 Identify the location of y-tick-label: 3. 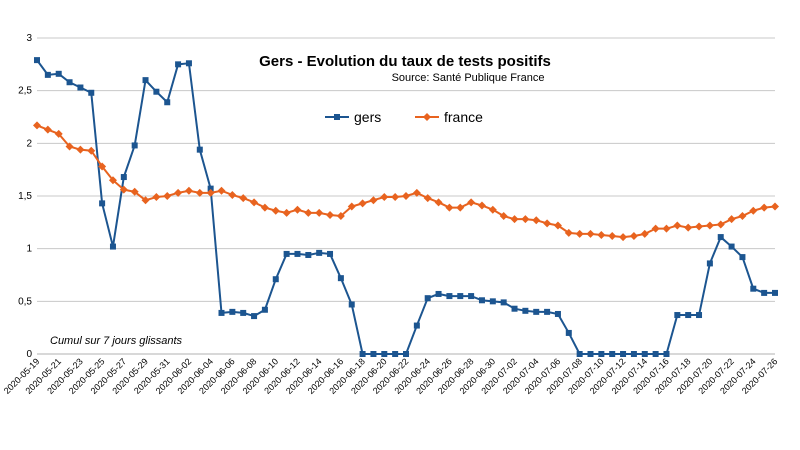
(29, 38).